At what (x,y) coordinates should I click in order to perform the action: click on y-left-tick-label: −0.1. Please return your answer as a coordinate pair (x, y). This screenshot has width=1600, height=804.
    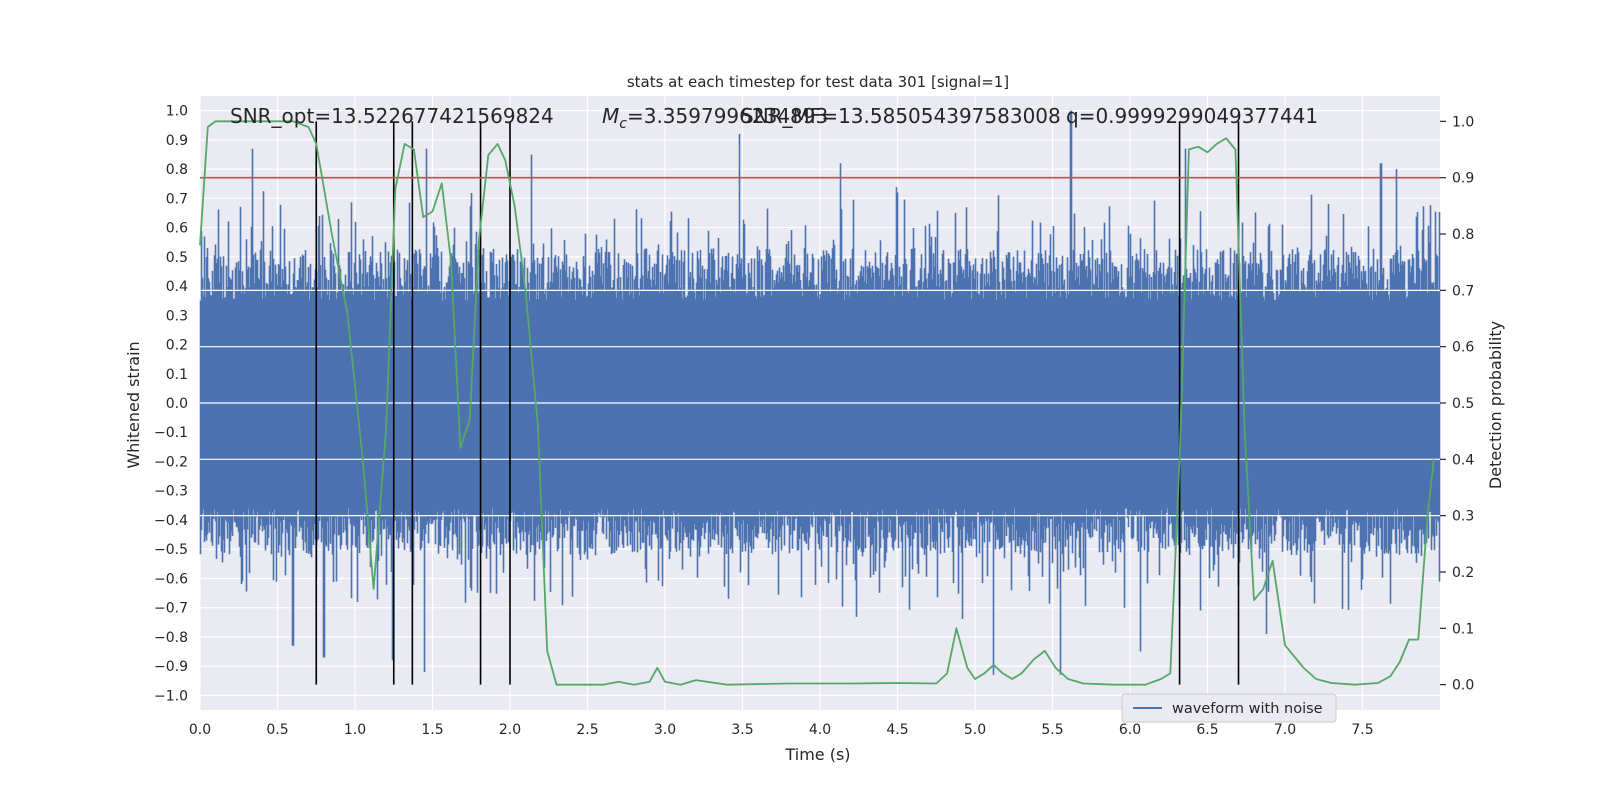
    Looking at the image, I should click on (171, 433).